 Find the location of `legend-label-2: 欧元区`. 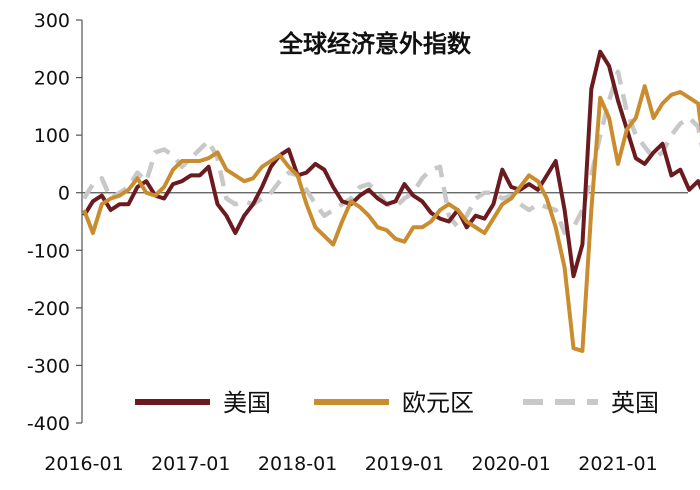

legend-label-2: 欧元区 is located at coordinates (438, 403).